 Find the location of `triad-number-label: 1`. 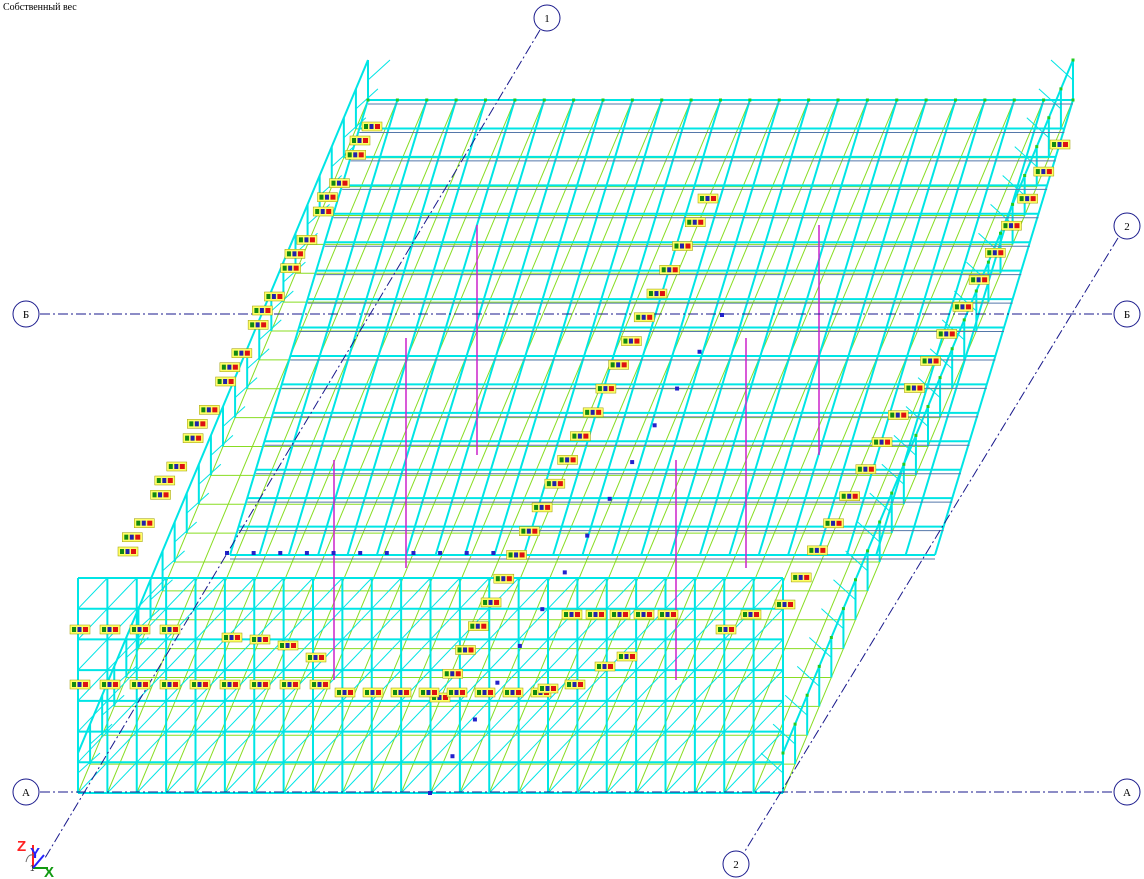

triad-number-label: 1 is located at coordinates (32, 868).